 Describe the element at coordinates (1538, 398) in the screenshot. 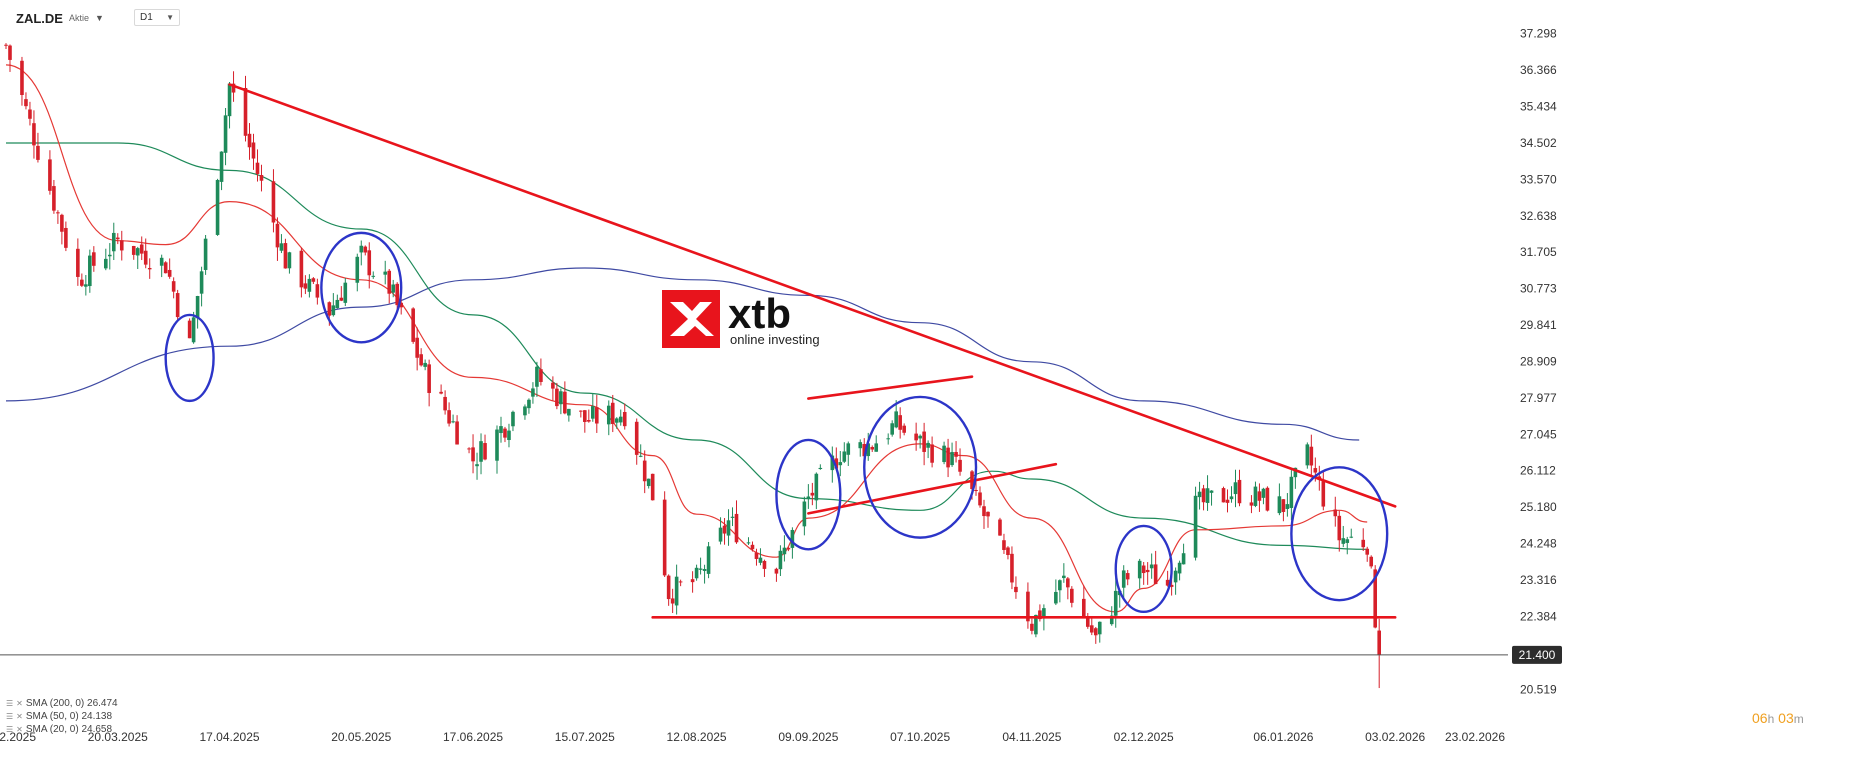

I see `y-tick-label: 27.977` at that location.